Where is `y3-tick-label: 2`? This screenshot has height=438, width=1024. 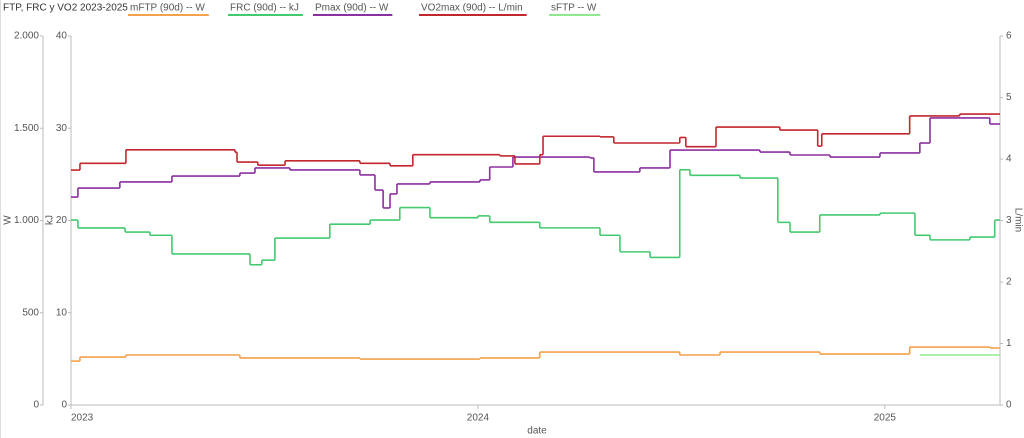
y3-tick-label: 2 is located at coordinates (1009, 282).